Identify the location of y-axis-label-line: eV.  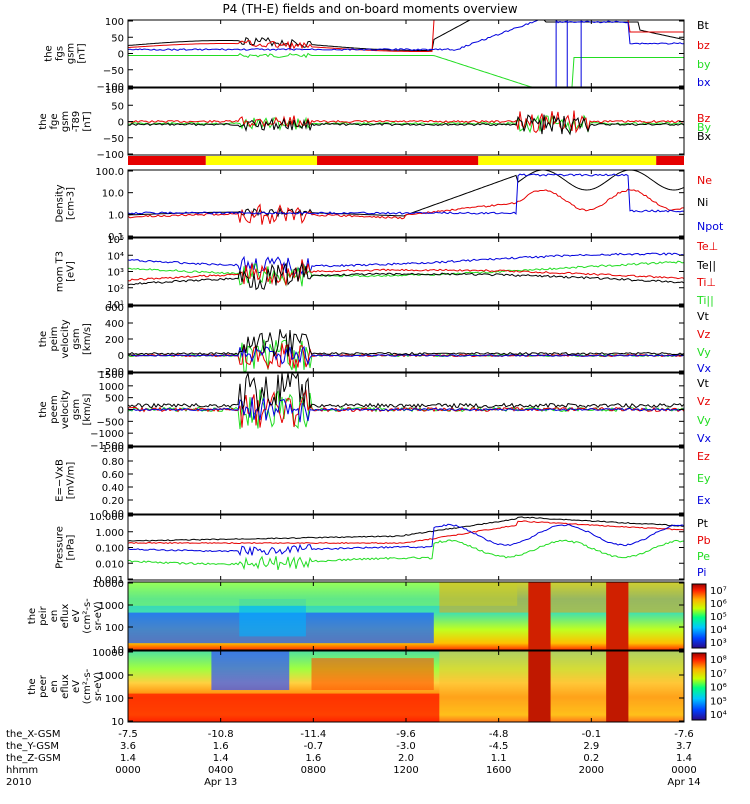
(76, 615).